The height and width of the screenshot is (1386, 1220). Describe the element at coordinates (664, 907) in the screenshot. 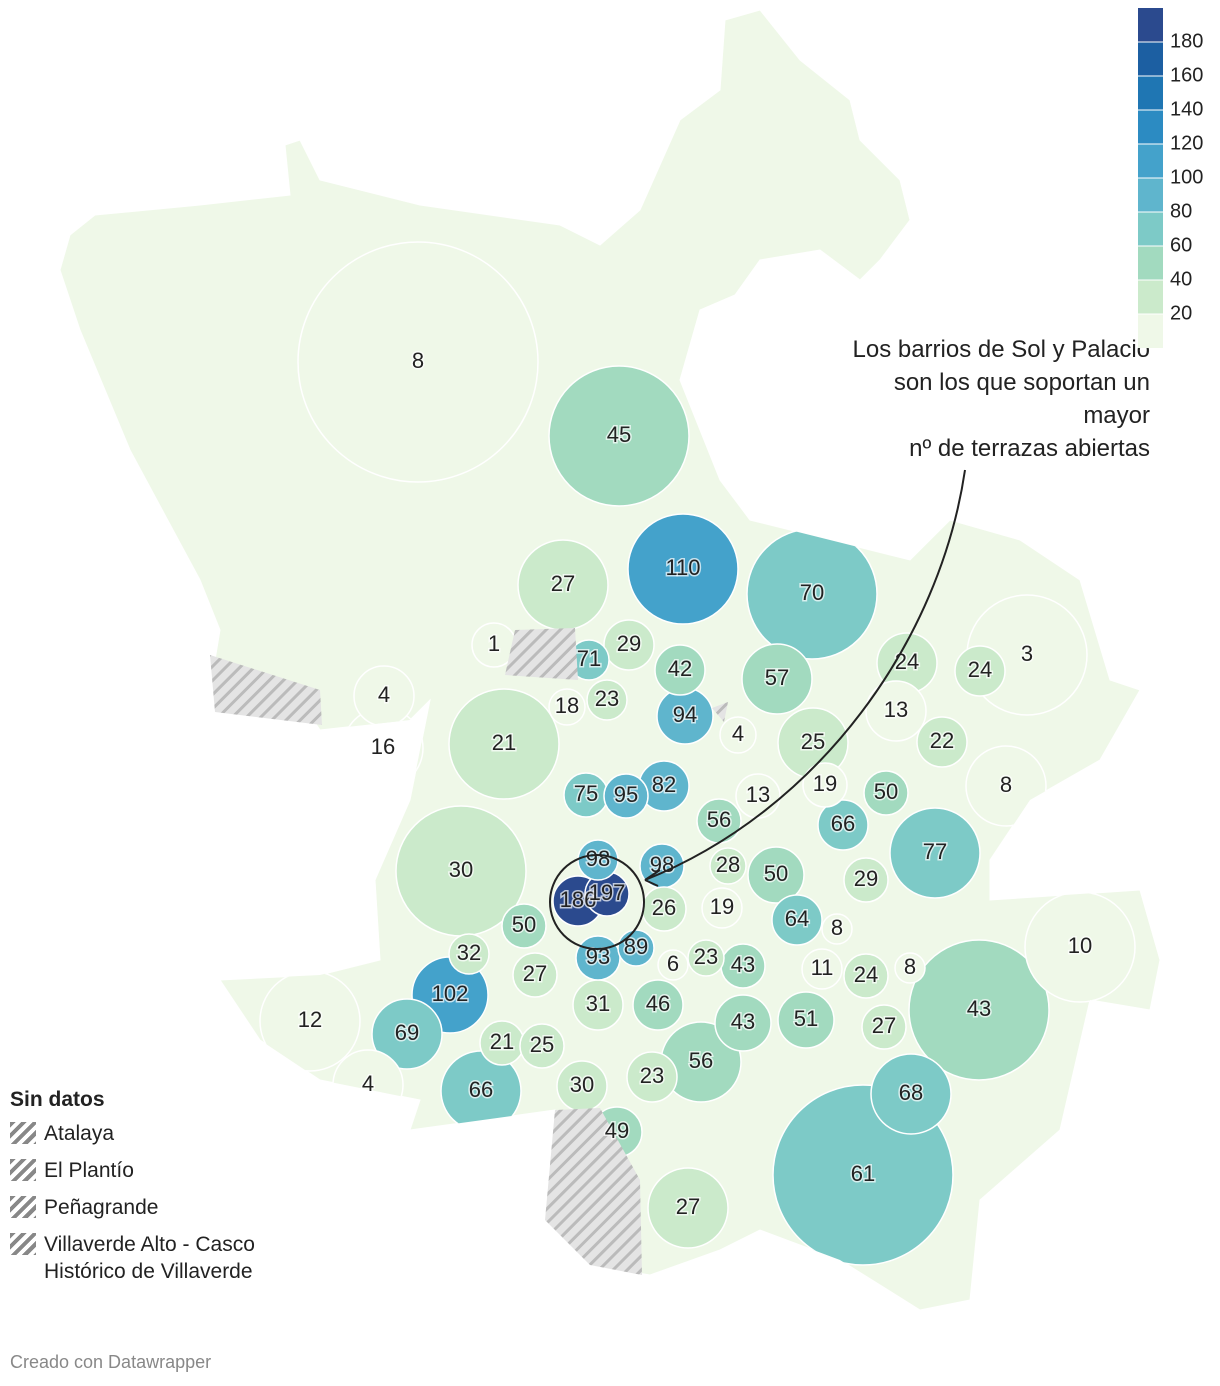

I see `region-label: 26` at that location.